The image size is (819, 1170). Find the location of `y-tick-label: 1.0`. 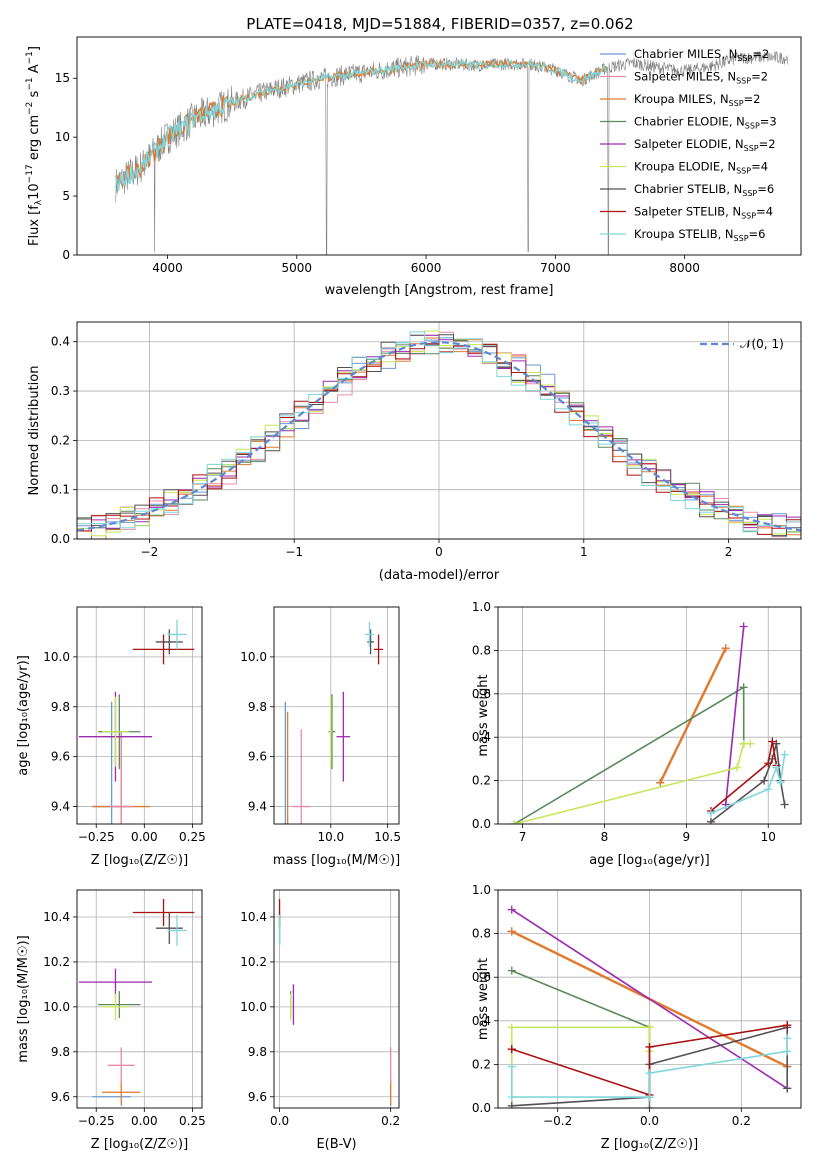

y-tick-label: 1.0 is located at coordinates (481, 607).